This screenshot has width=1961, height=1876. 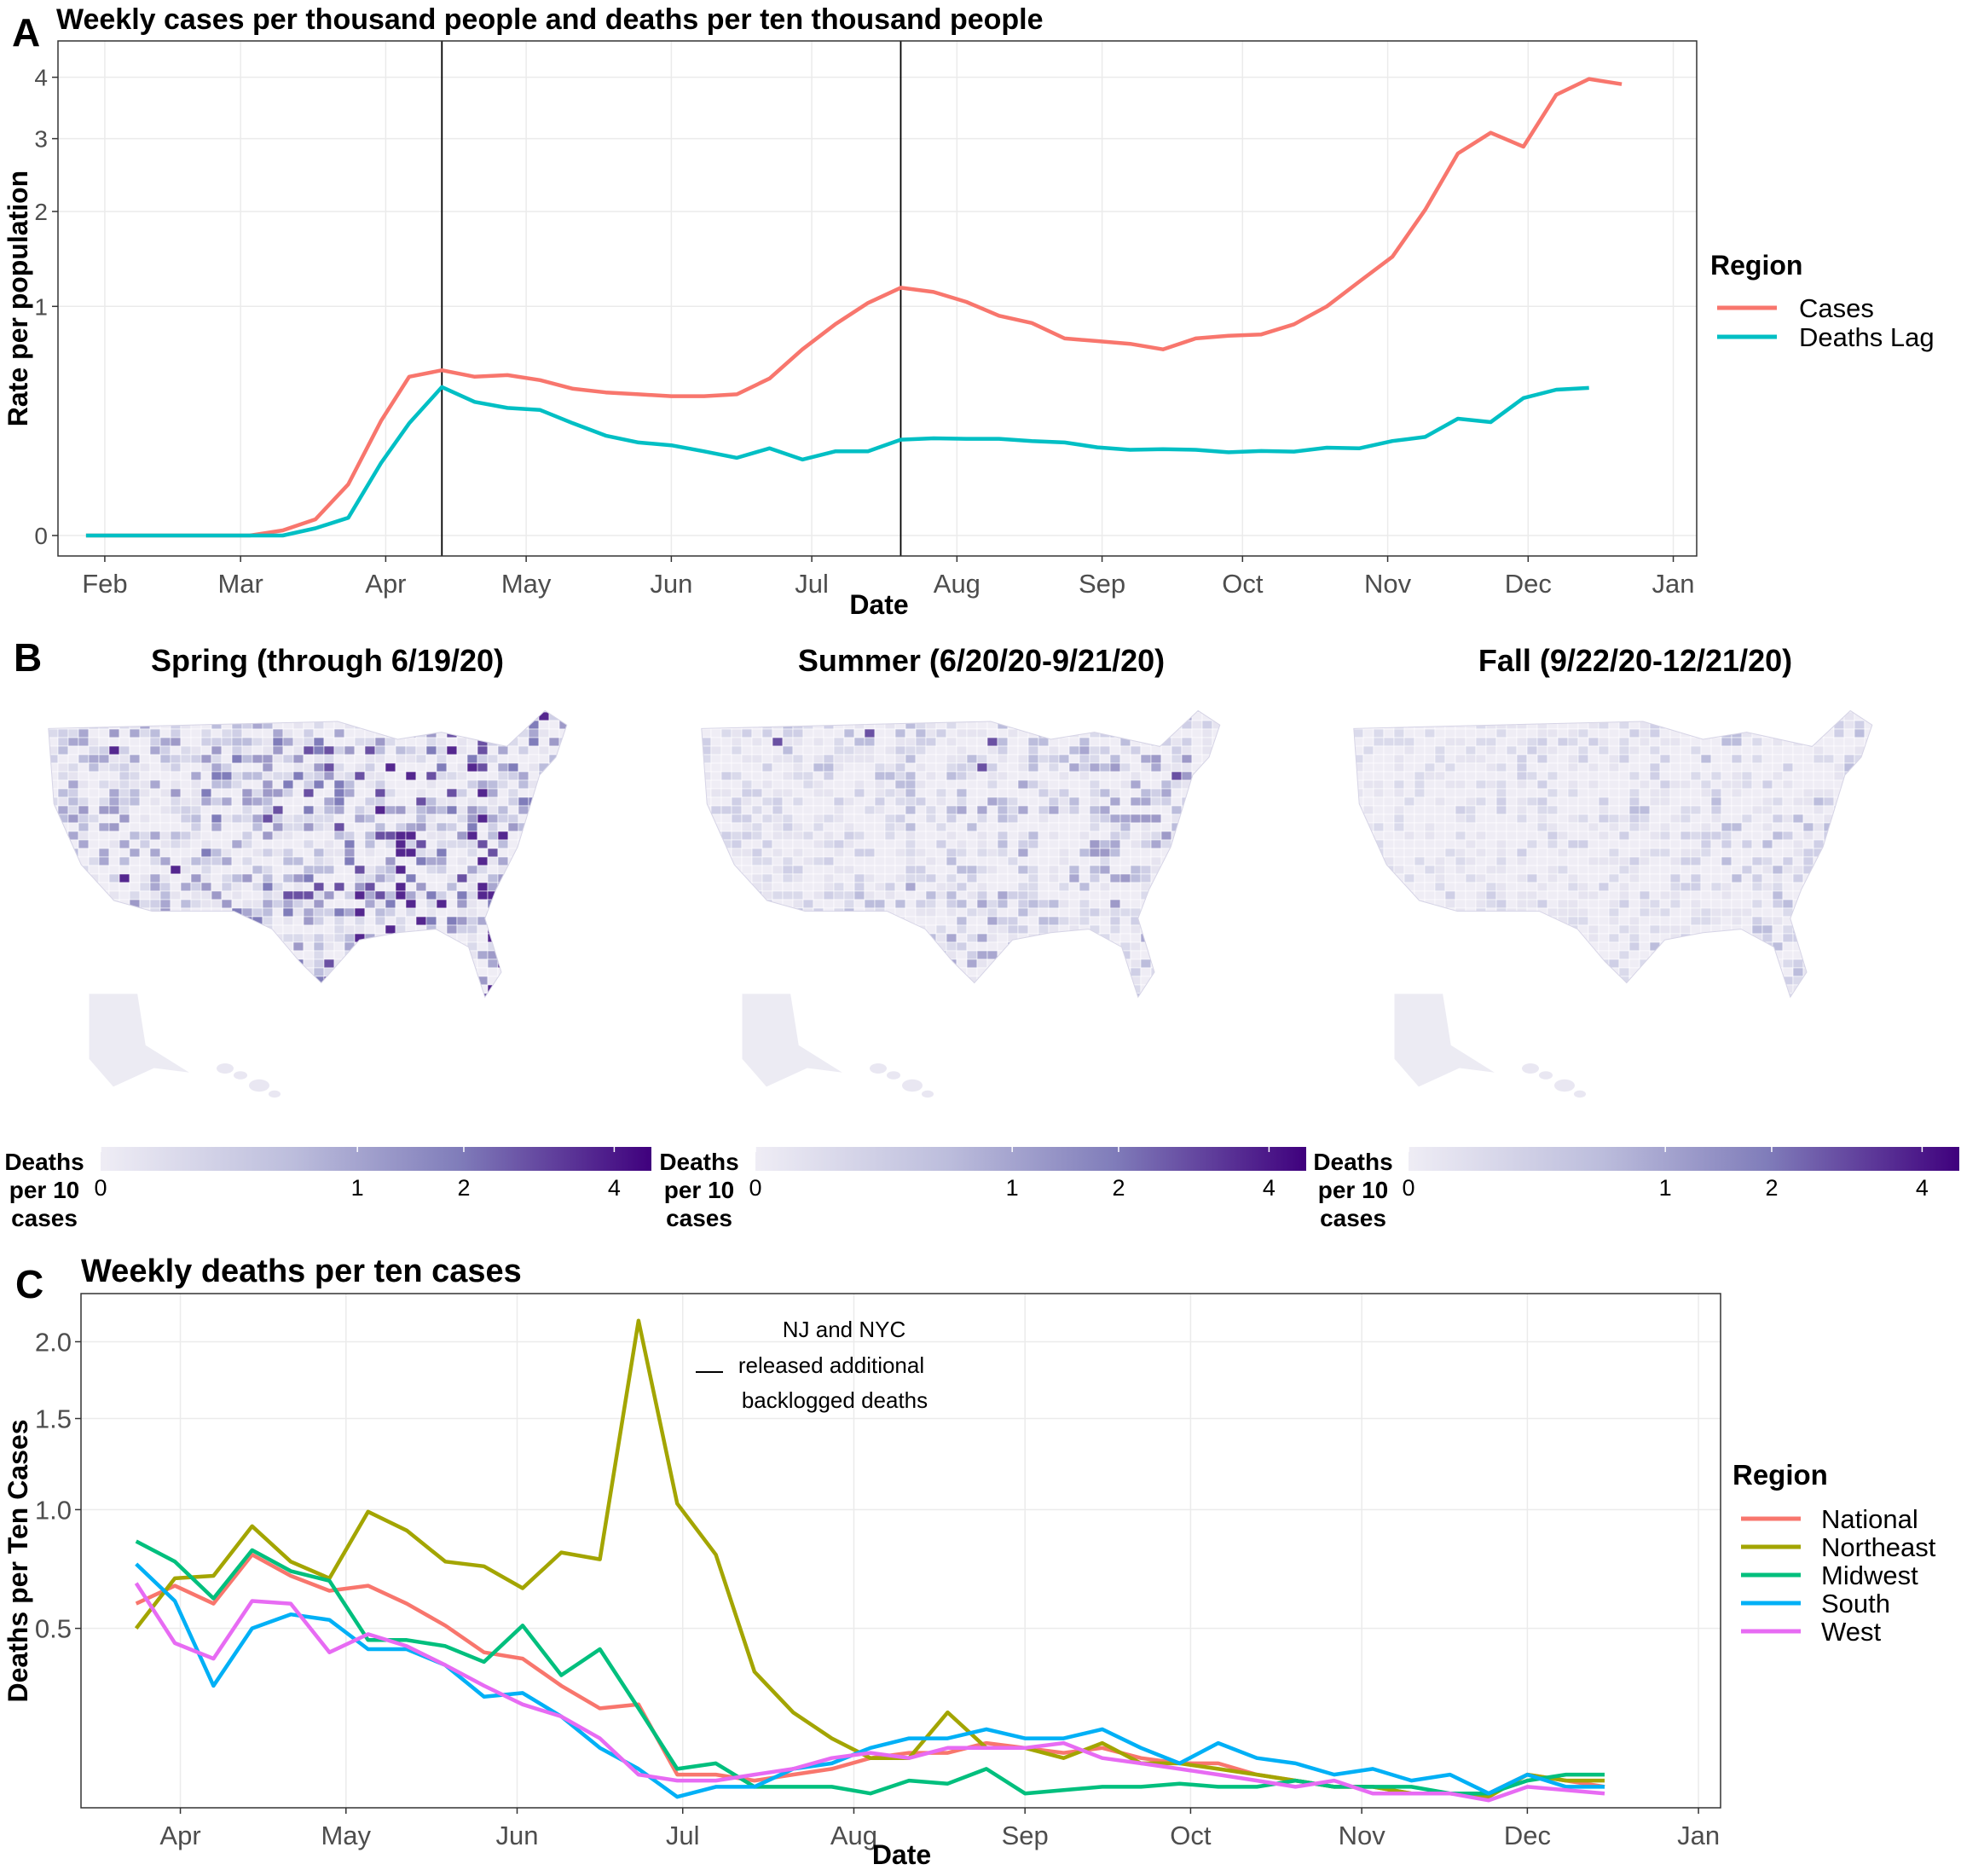 What do you see at coordinates (18, 298) in the screenshot?
I see `y-axis-label: Rate per population` at bounding box center [18, 298].